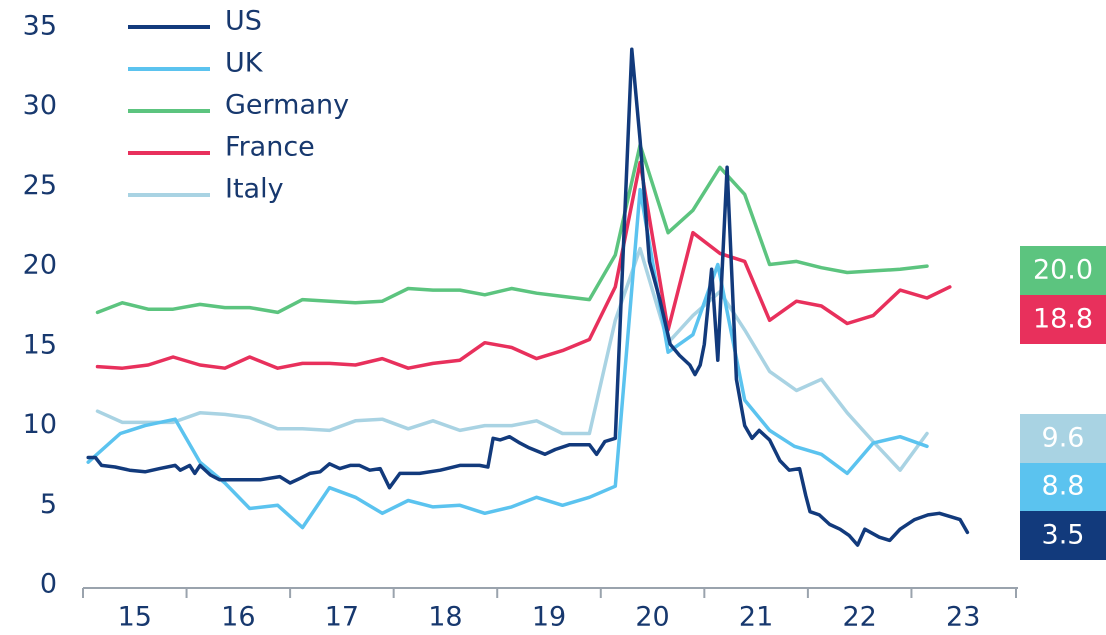  Describe the element at coordinates (48, 504) in the screenshot. I see `y-tick-label: 5` at that location.